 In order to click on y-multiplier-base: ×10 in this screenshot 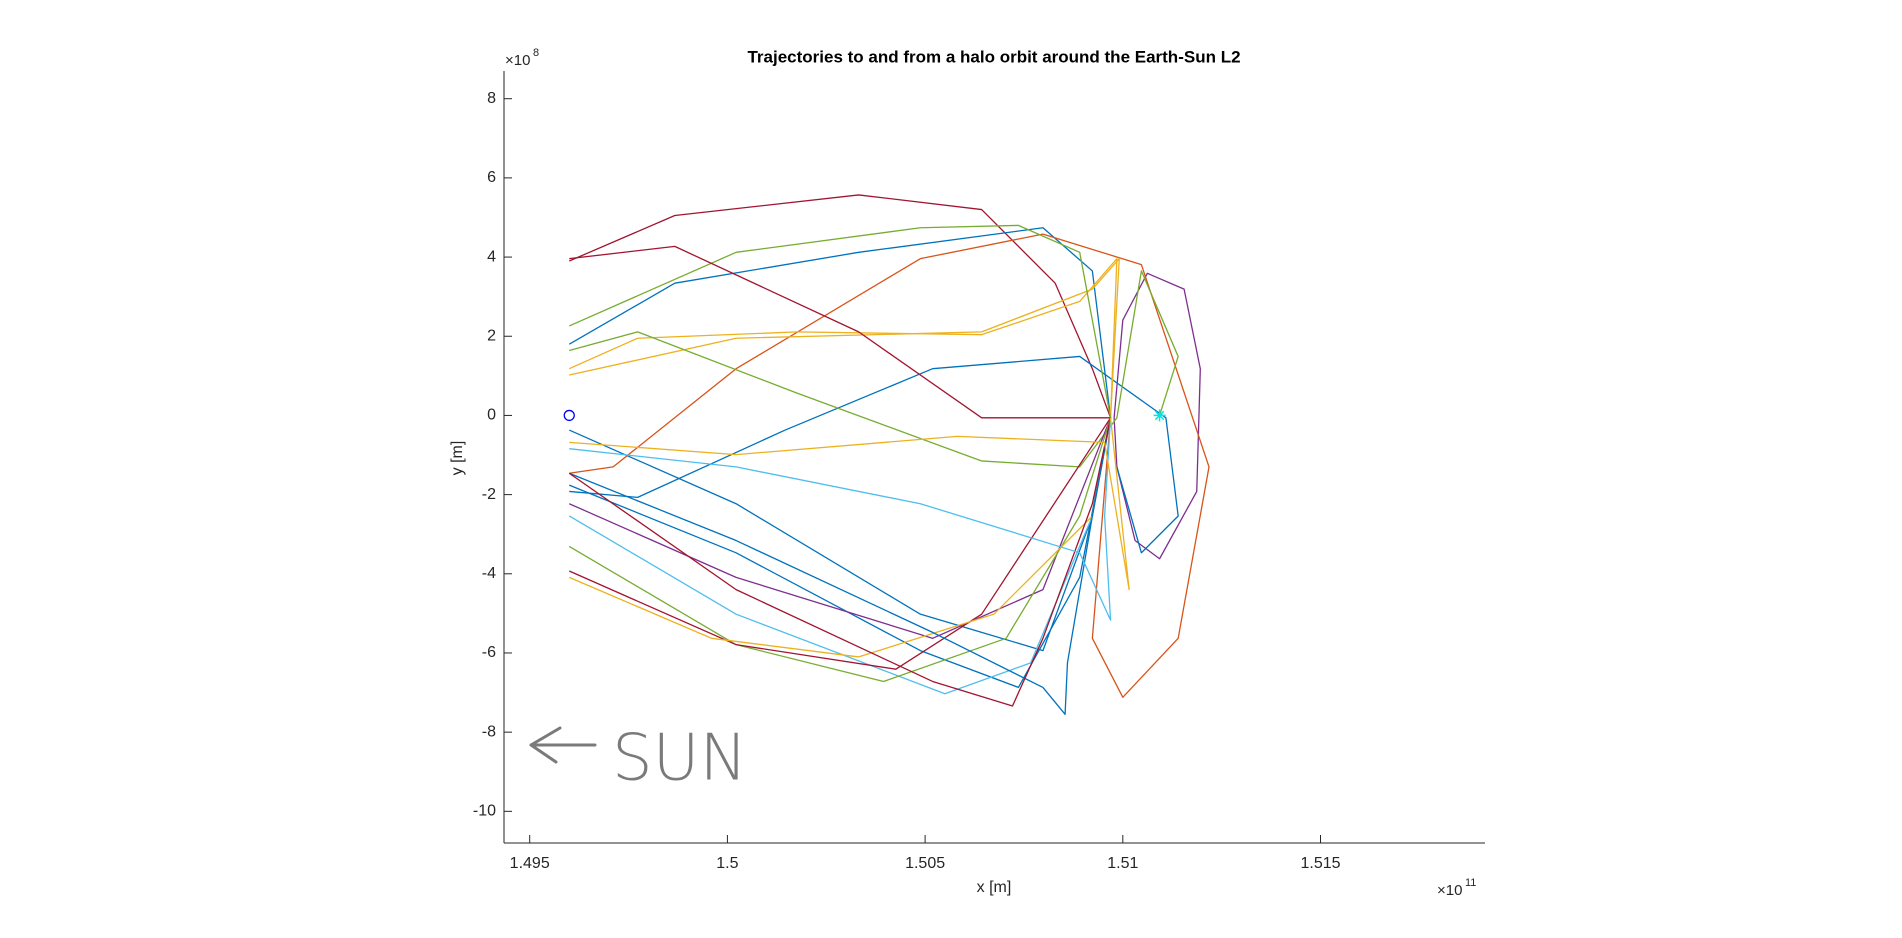, I will do `click(517, 60)`.